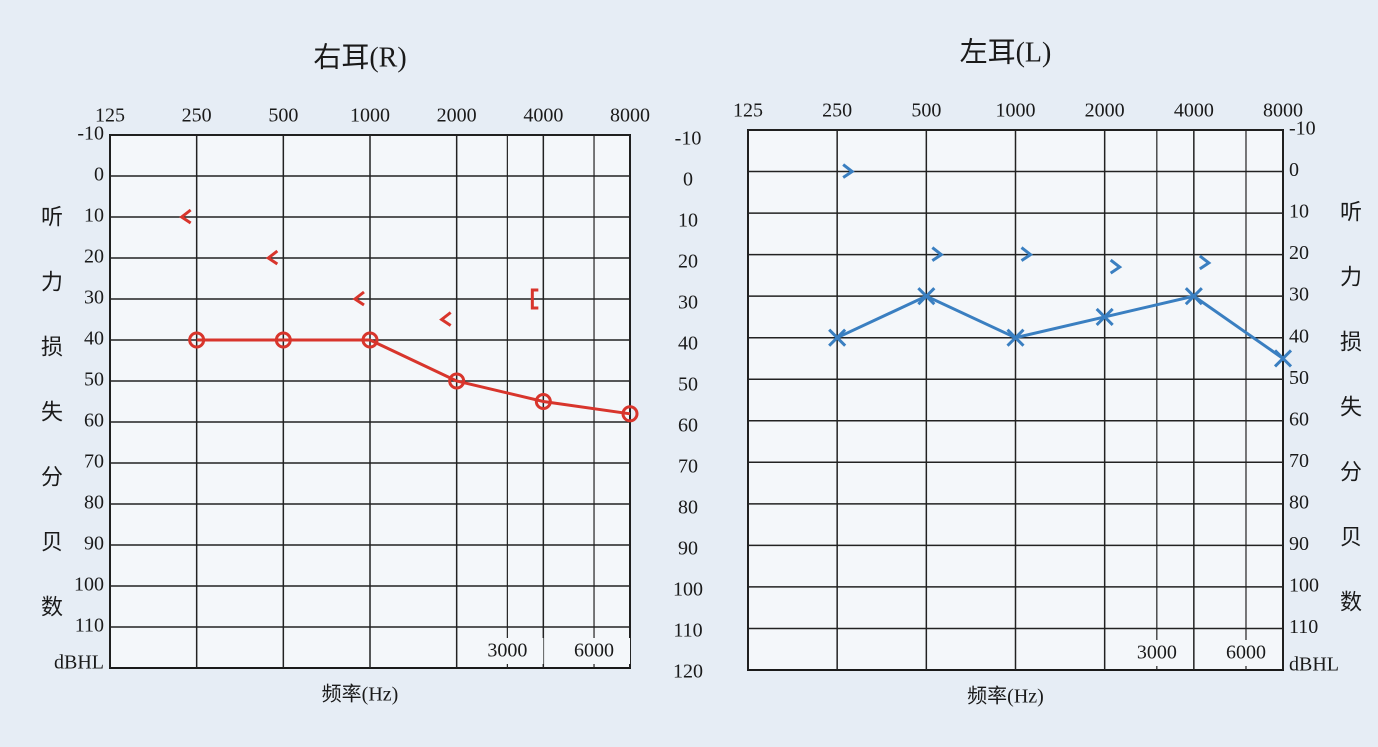  What do you see at coordinates (688, 303) in the screenshot?
I see `y2-tick-label: 30` at bounding box center [688, 303].